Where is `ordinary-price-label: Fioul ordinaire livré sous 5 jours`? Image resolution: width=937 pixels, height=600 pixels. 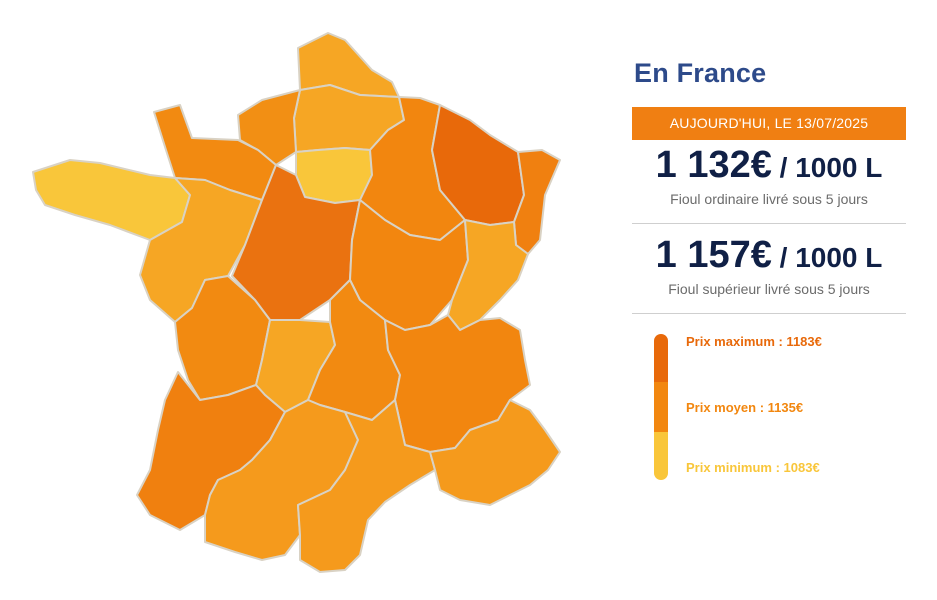 ordinary-price-label: Fioul ordinaire livré sous 5 jours is located at coordinates (769, 199).